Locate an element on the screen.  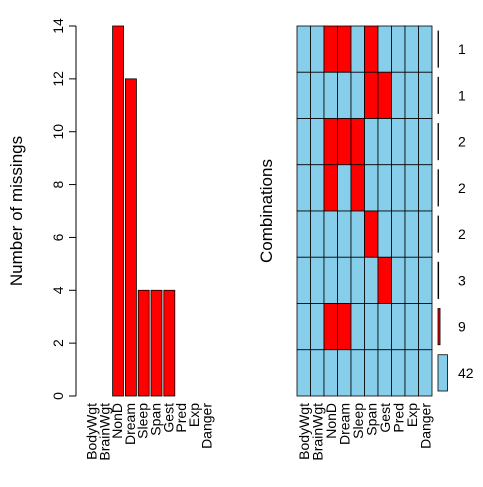
cell-r7-exp is located at coordinates (411, 373).